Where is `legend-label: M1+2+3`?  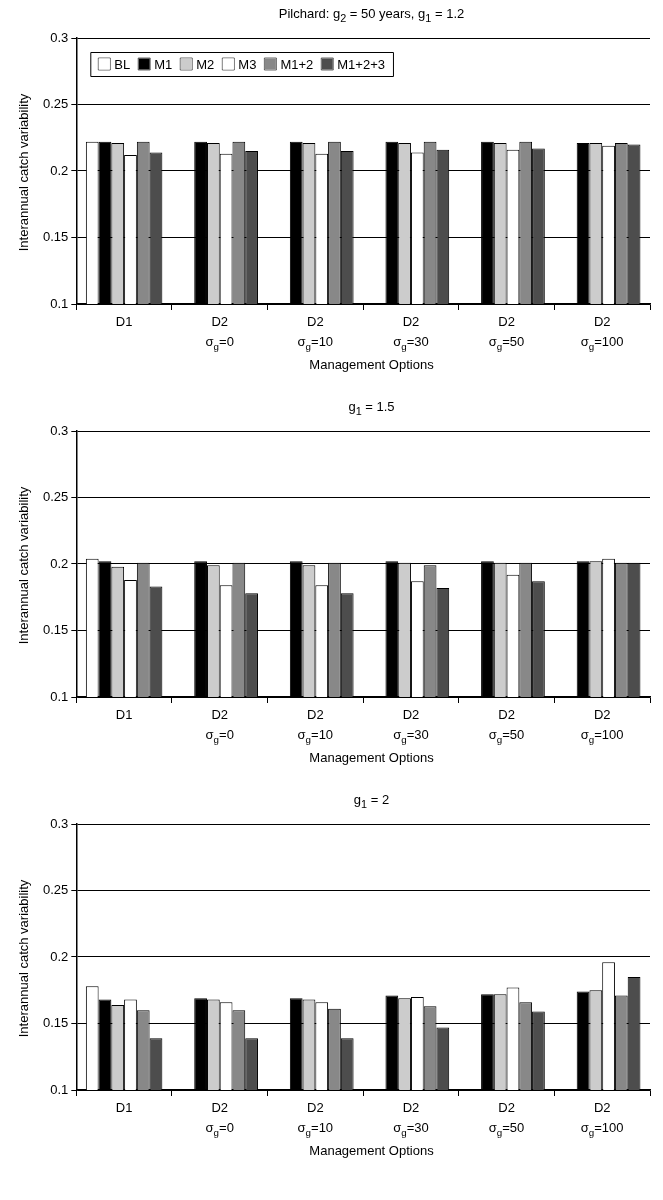
legend-label: M1+2+3 is located at coordinates (361, 64).